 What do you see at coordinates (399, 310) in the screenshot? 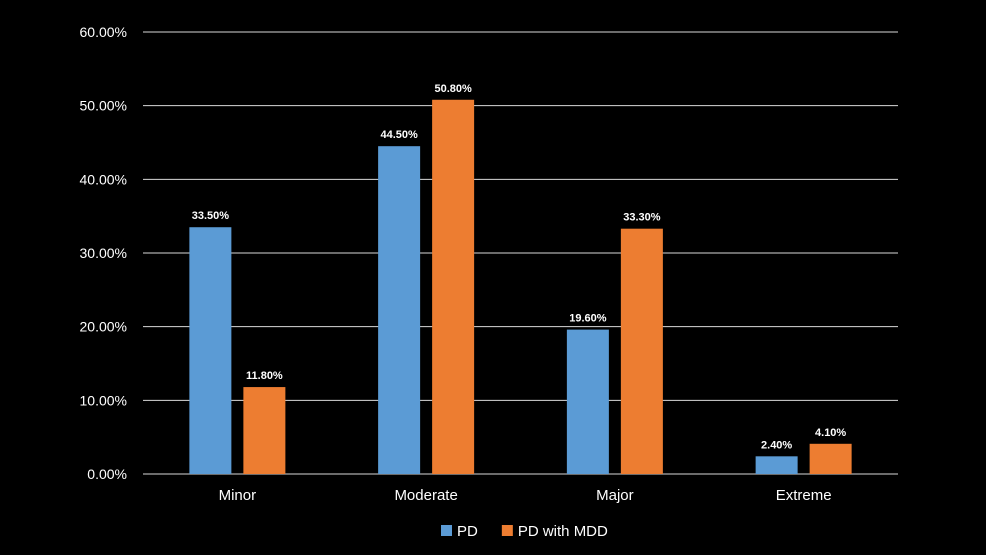
I see `bar-pd-moderate` at bounding box center [399, 310].